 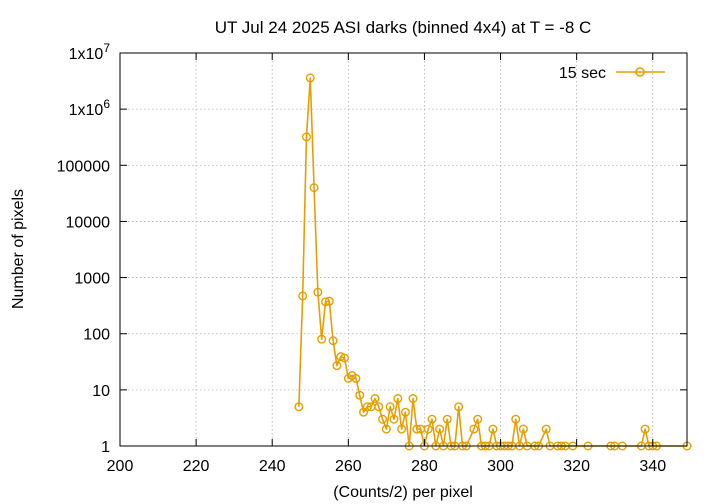 What do you see at coordinates (120, 466) in the screenshot?
I see `x-tick-label: 200` at bounding box center [120, 466].